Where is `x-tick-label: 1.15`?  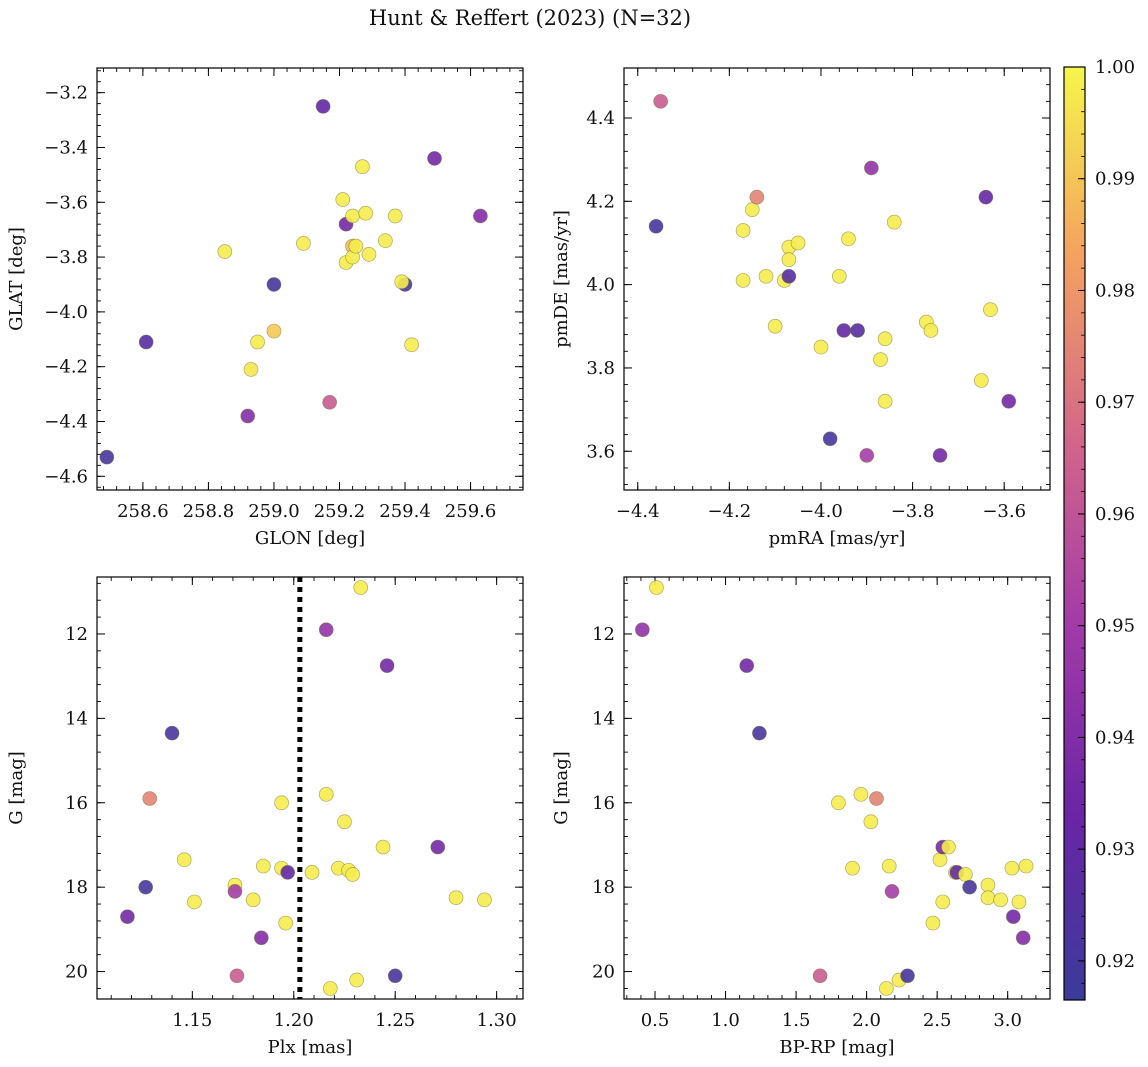 x-tick-label: 1.15 is located at coordinates (192, 1020).